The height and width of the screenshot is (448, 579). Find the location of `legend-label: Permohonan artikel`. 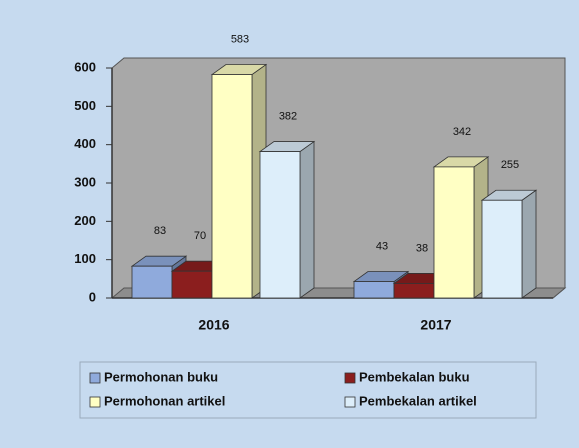

legend-label: Permohonan artikel is located at coordinates (164, 400).